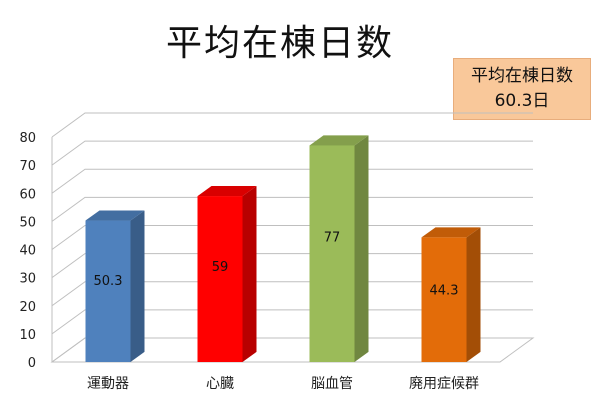  What do you see at coordinates (522, 76) in the screenshot?
I see `summary-label: 平均在棟日数` at bounding box center [522, 76].